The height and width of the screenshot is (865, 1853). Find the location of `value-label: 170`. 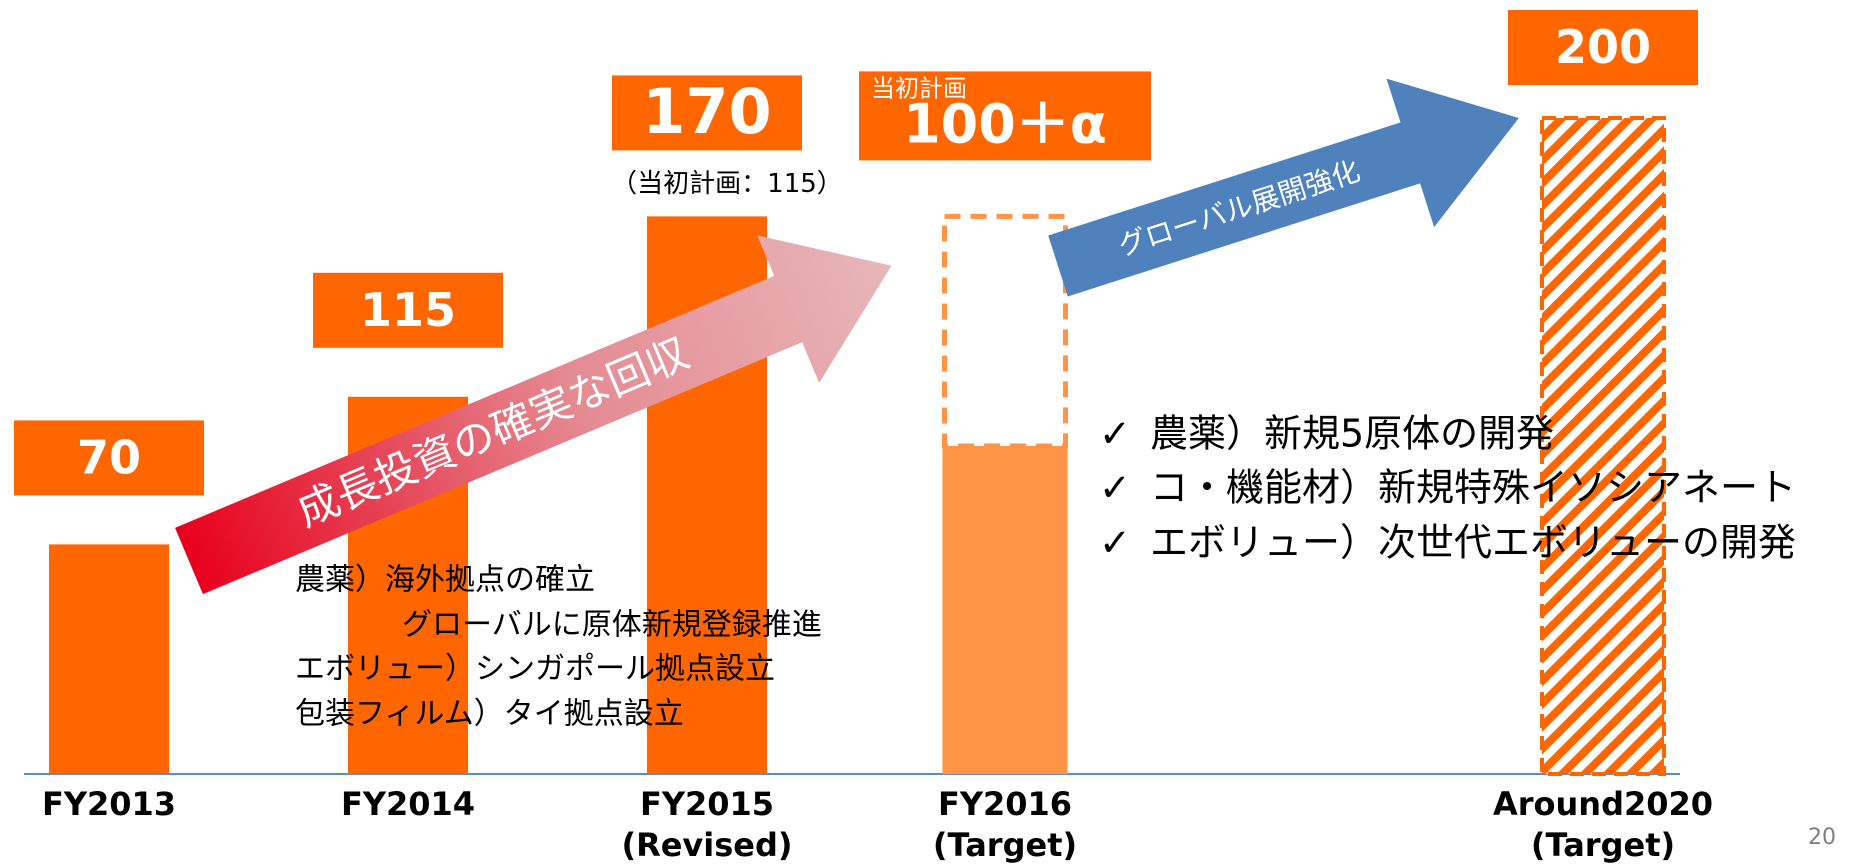

value-label: 170 is located at coordinates (706, 111).